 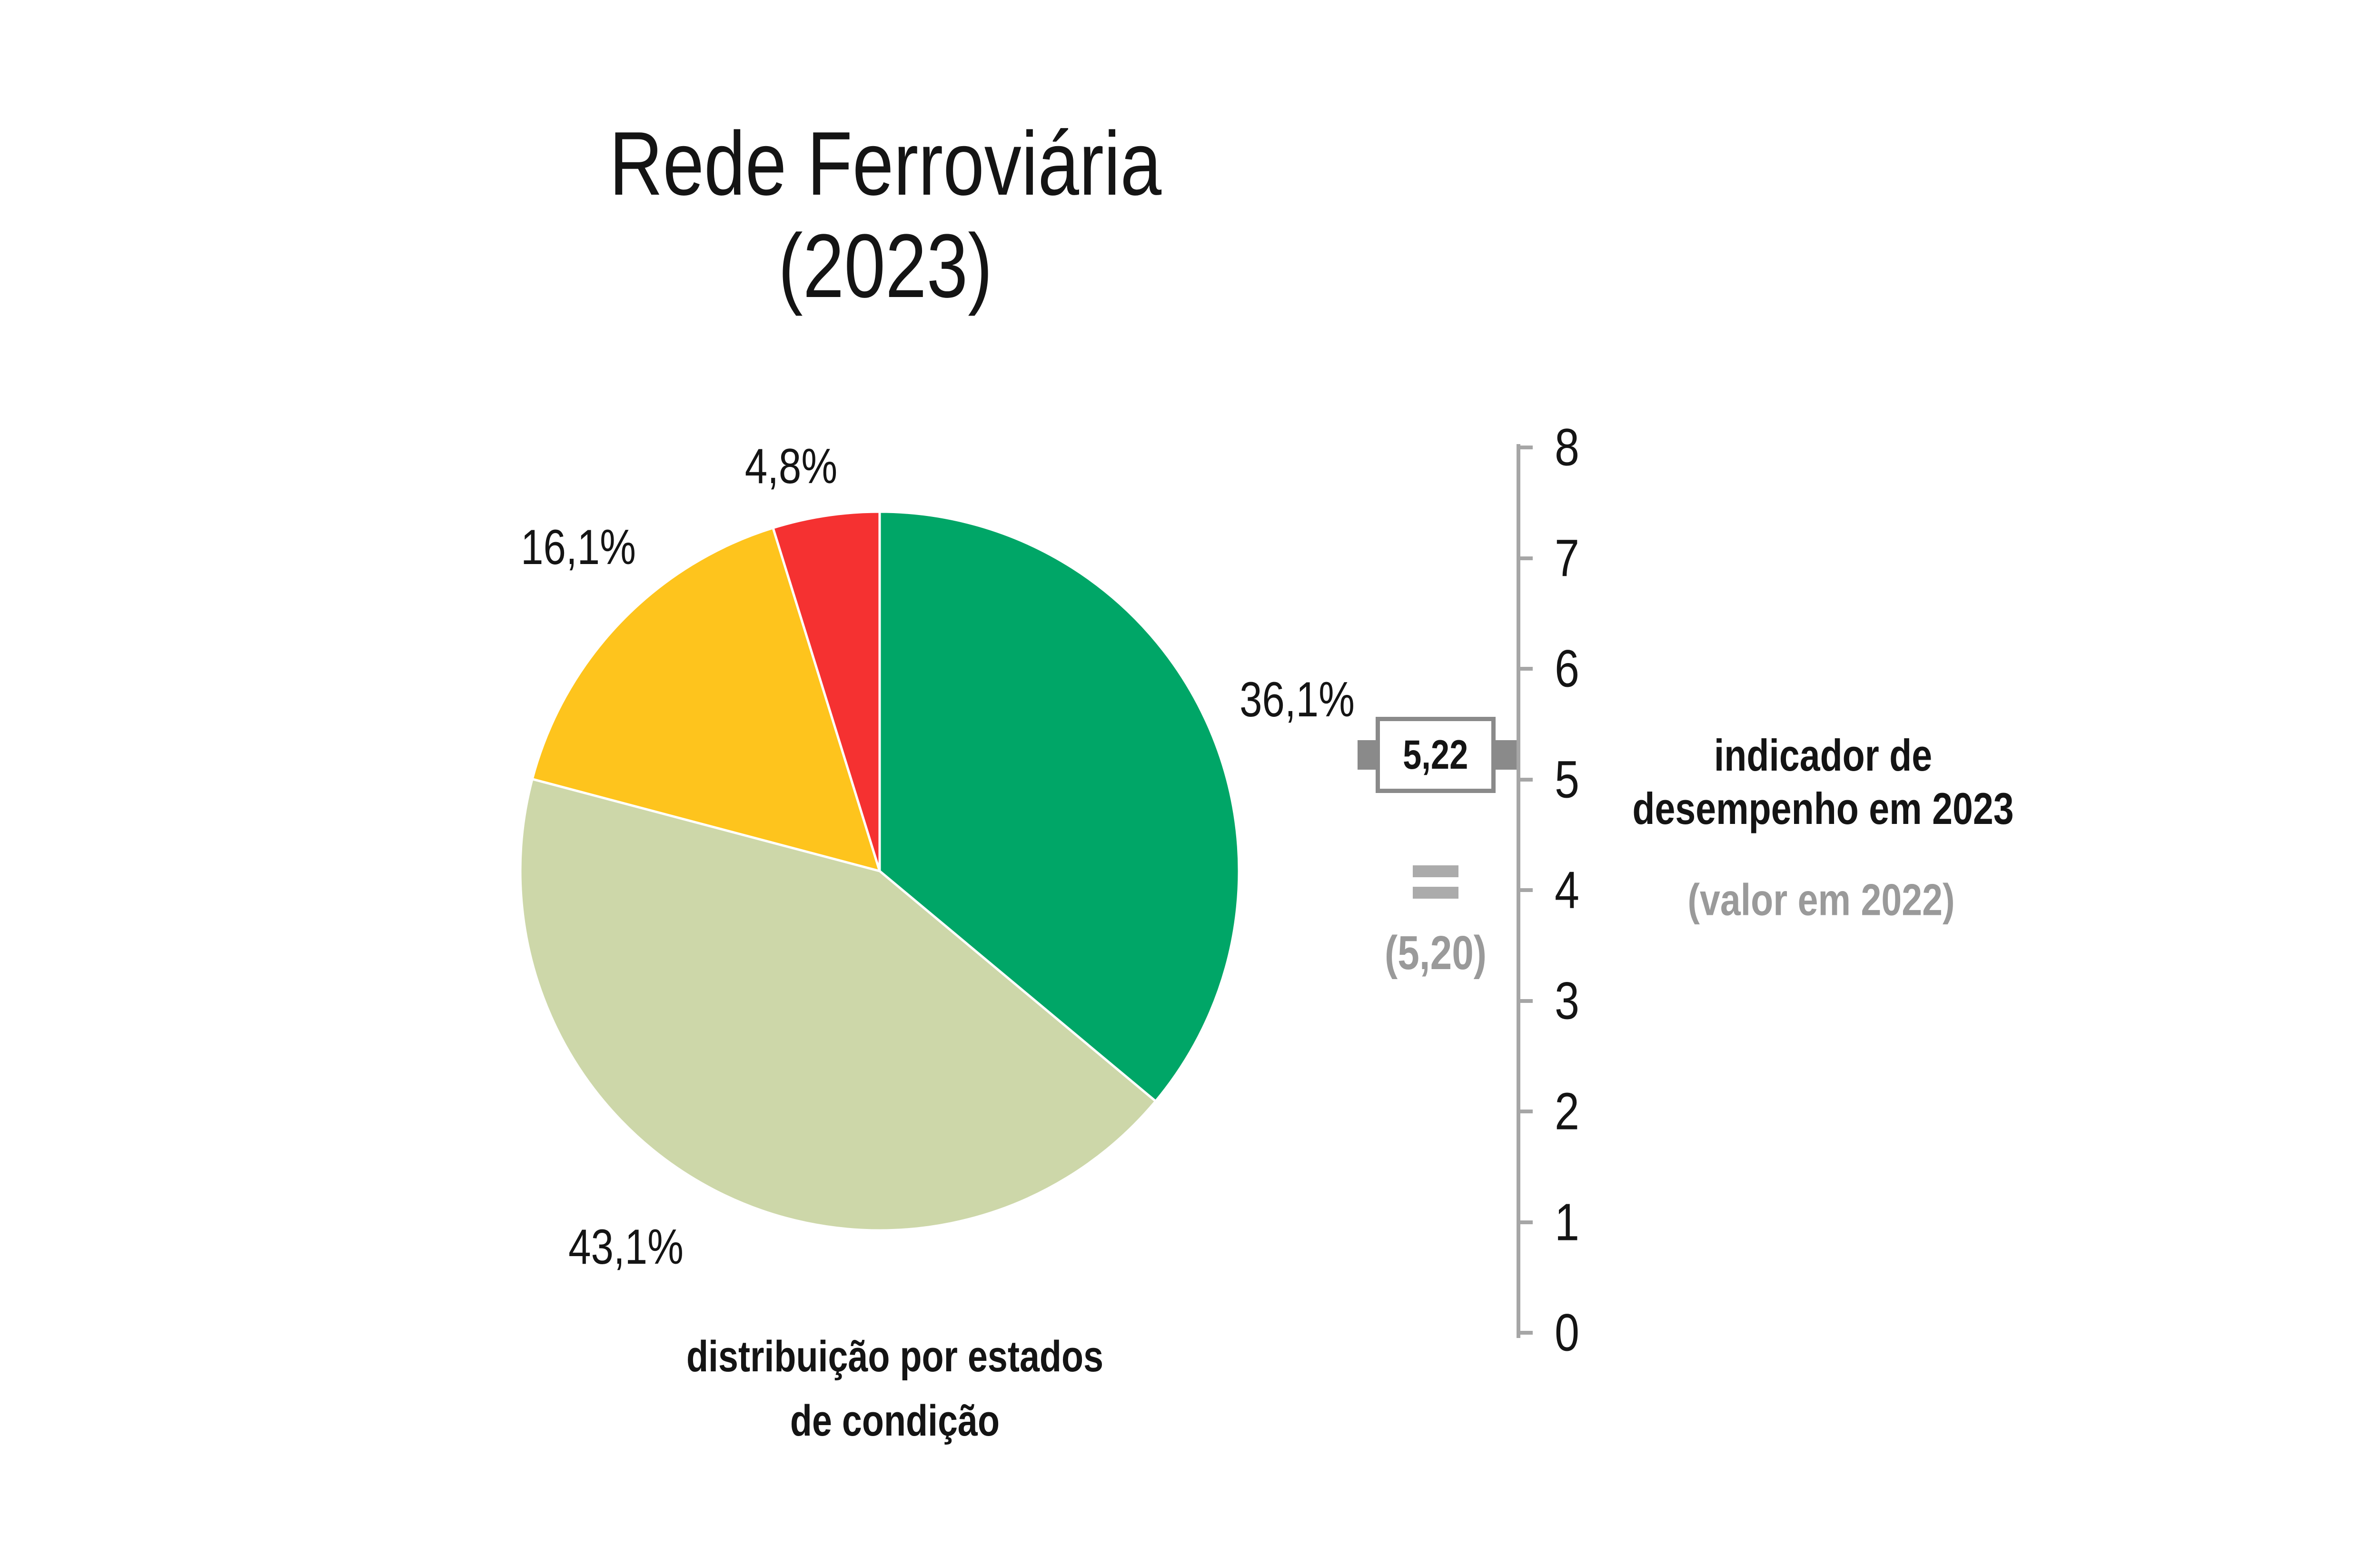 I want to click on pie-slice-red, so click(x=826, y=691).